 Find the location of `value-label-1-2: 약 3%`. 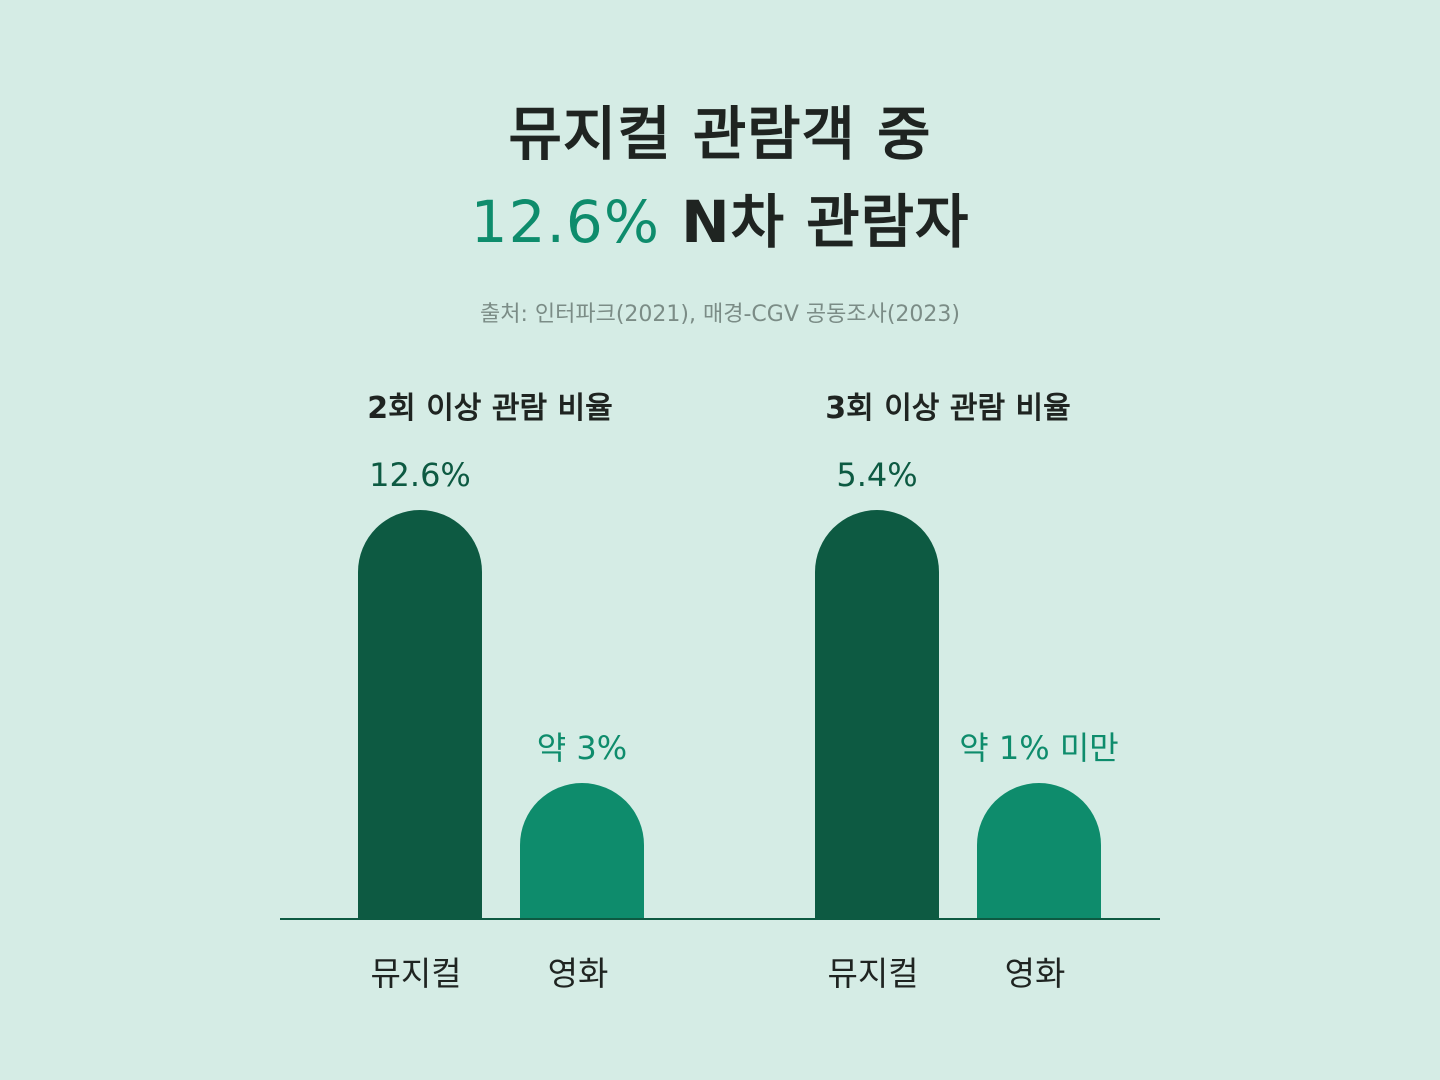

value-label-1-2: 약 3% is located at coordinates (582, 748).